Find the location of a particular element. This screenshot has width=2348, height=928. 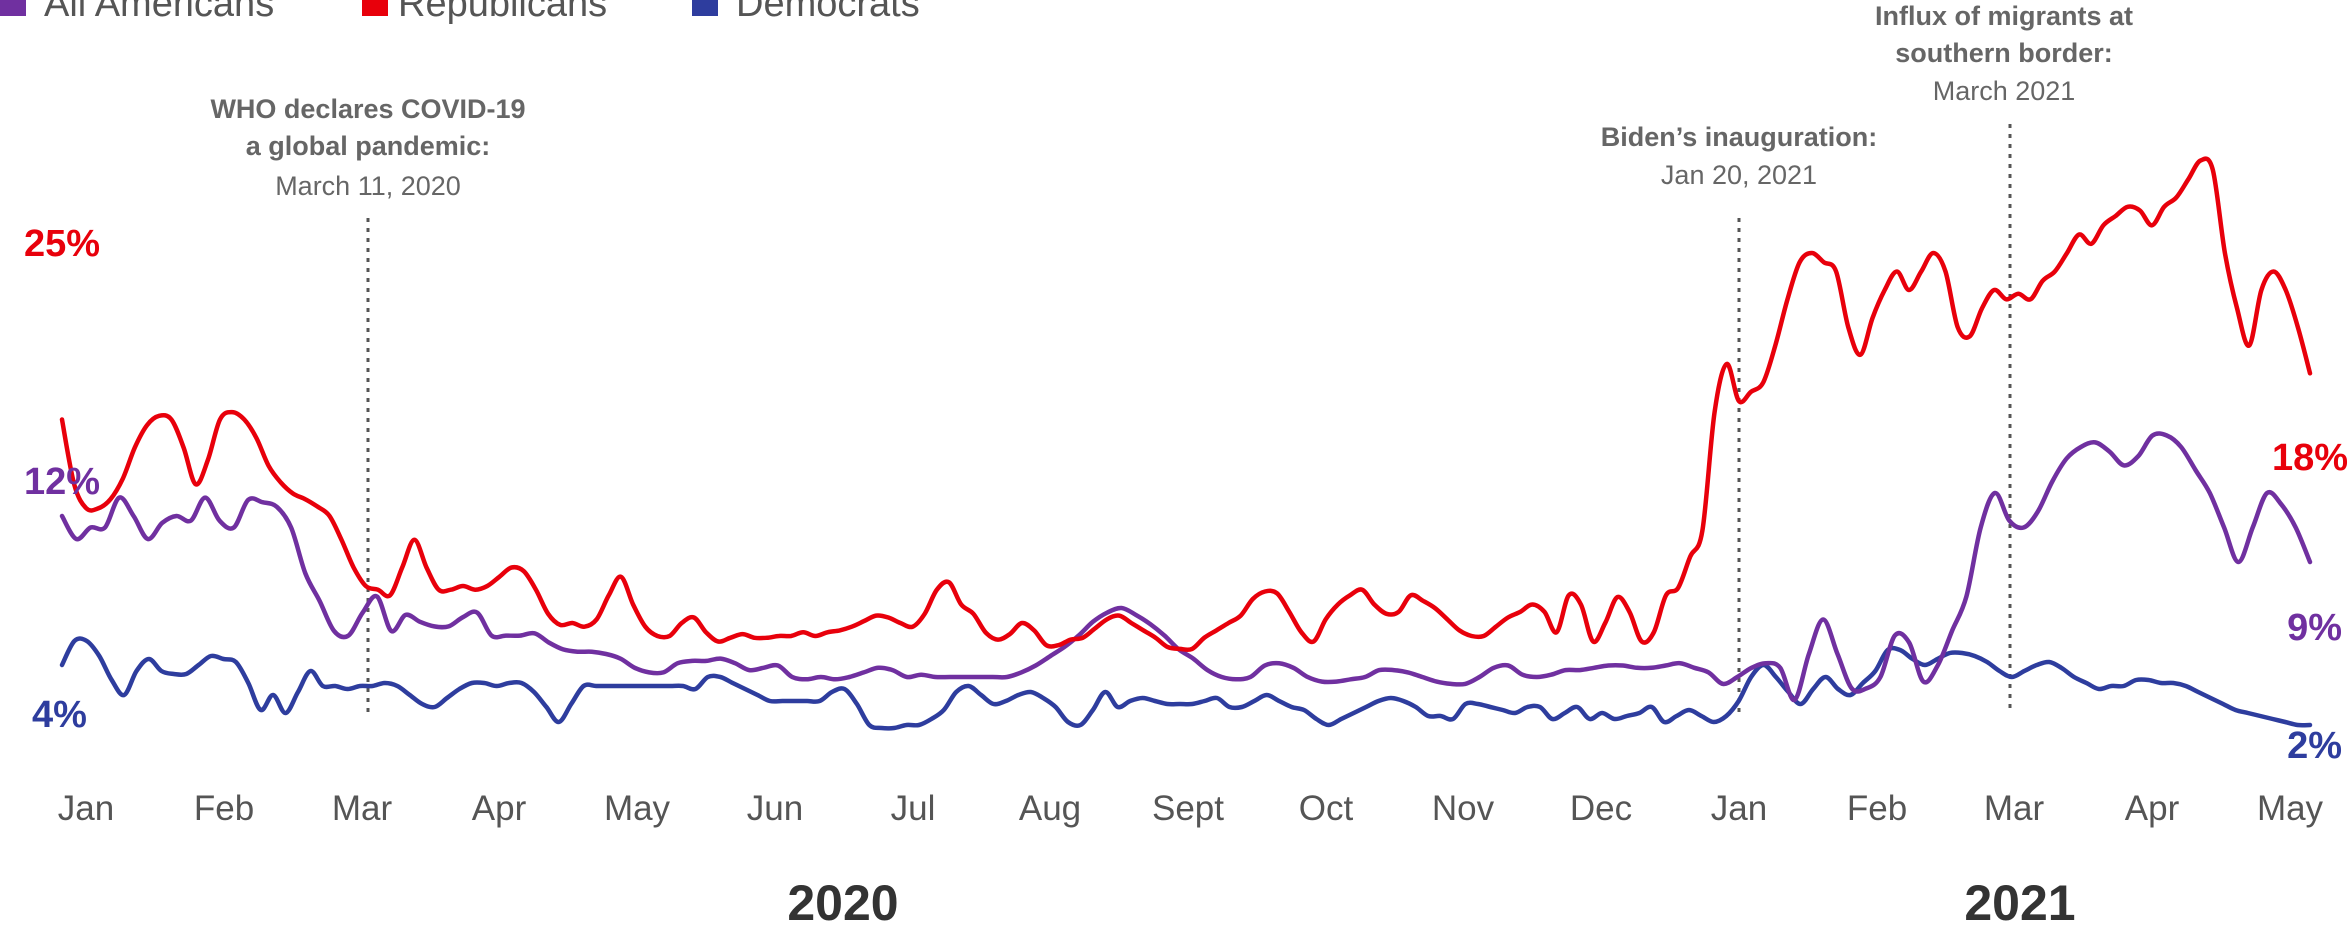

all-americans-end-label: 9% is located at coordinates (2314, 628).